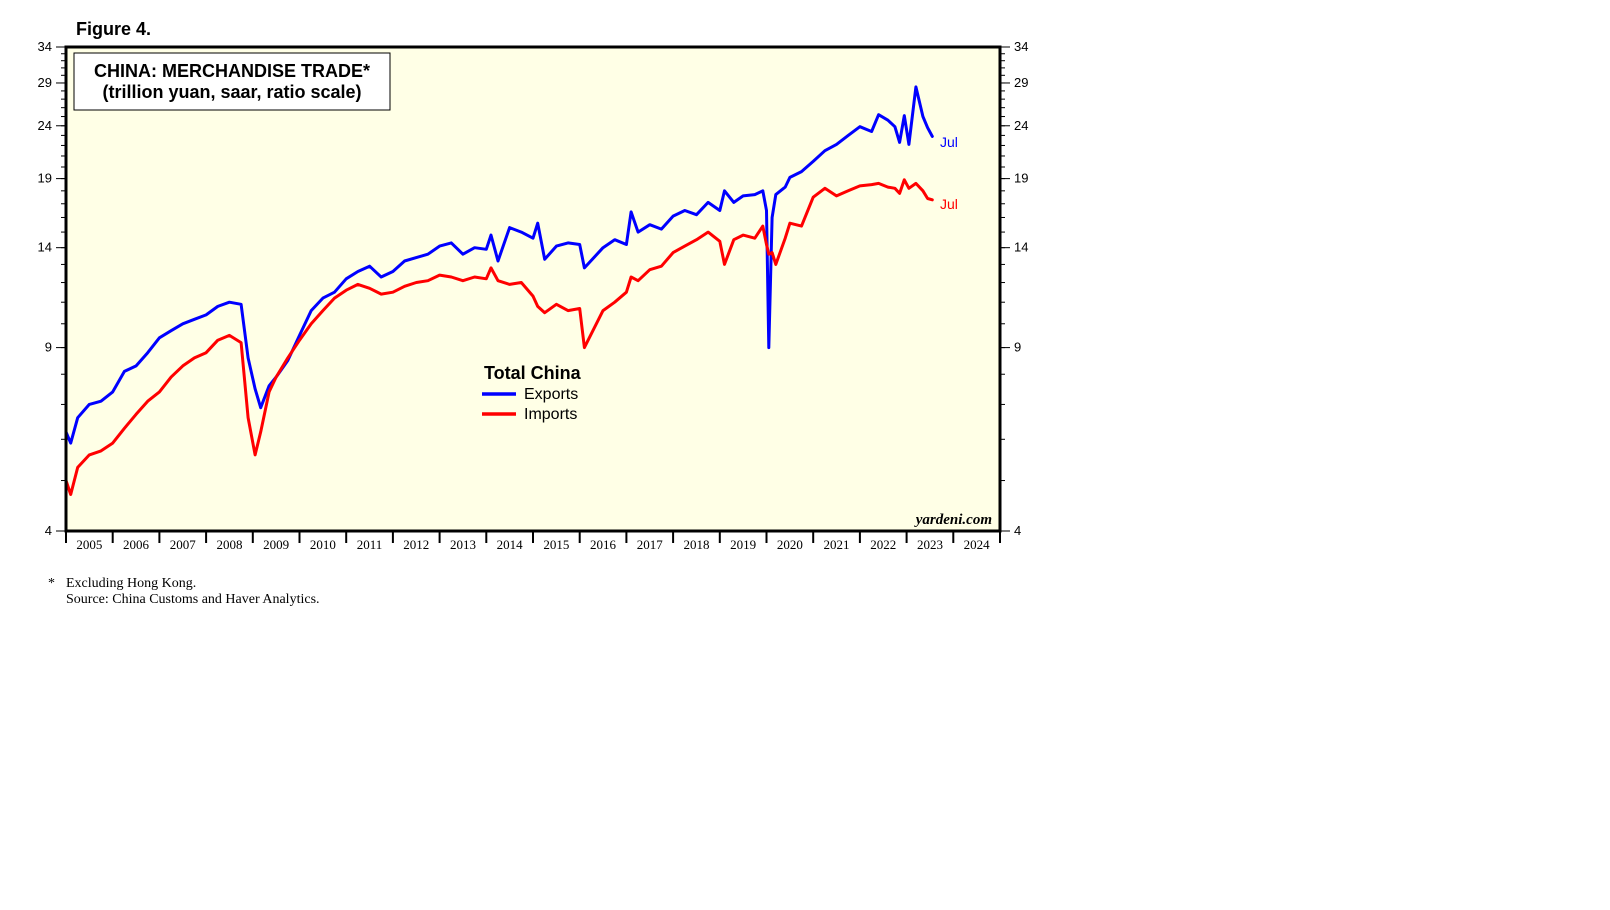 The width and height of the screenshot is (1610, 910). What do you see at coordinates (229, 544) in the screenshot?
I see `x-tick-label: 2008` at bounding box center [229, 544].